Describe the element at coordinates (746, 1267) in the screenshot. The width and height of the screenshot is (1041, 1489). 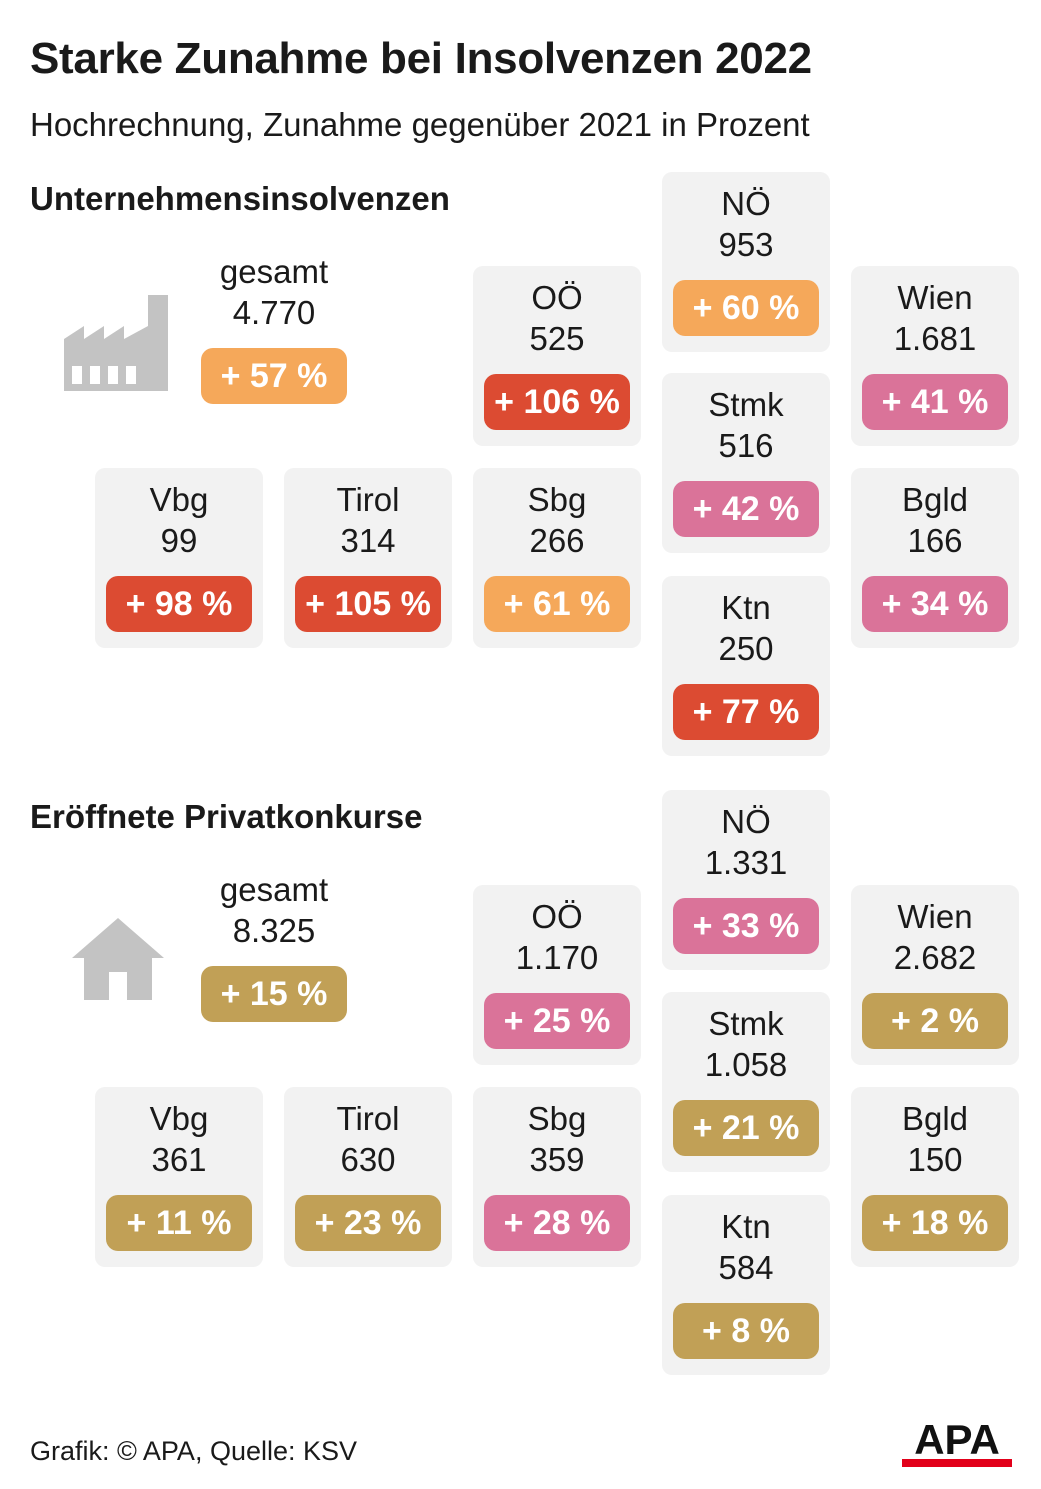
I see `region-count: 584` at that location.